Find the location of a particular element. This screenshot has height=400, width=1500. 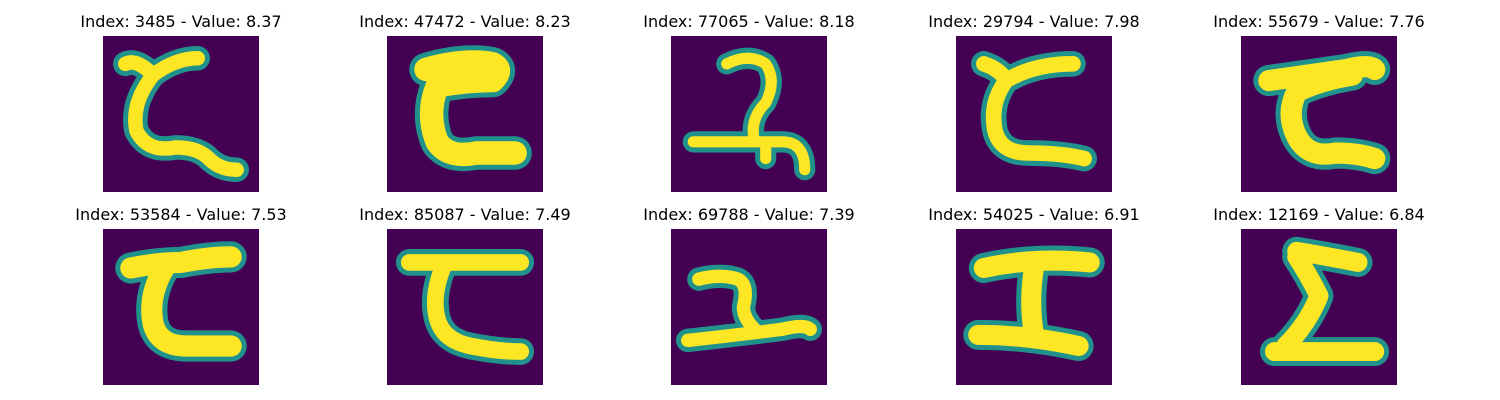

image-panel-7: Index: 85087 - Value: 7.49 is located at coordinates (465, 300).